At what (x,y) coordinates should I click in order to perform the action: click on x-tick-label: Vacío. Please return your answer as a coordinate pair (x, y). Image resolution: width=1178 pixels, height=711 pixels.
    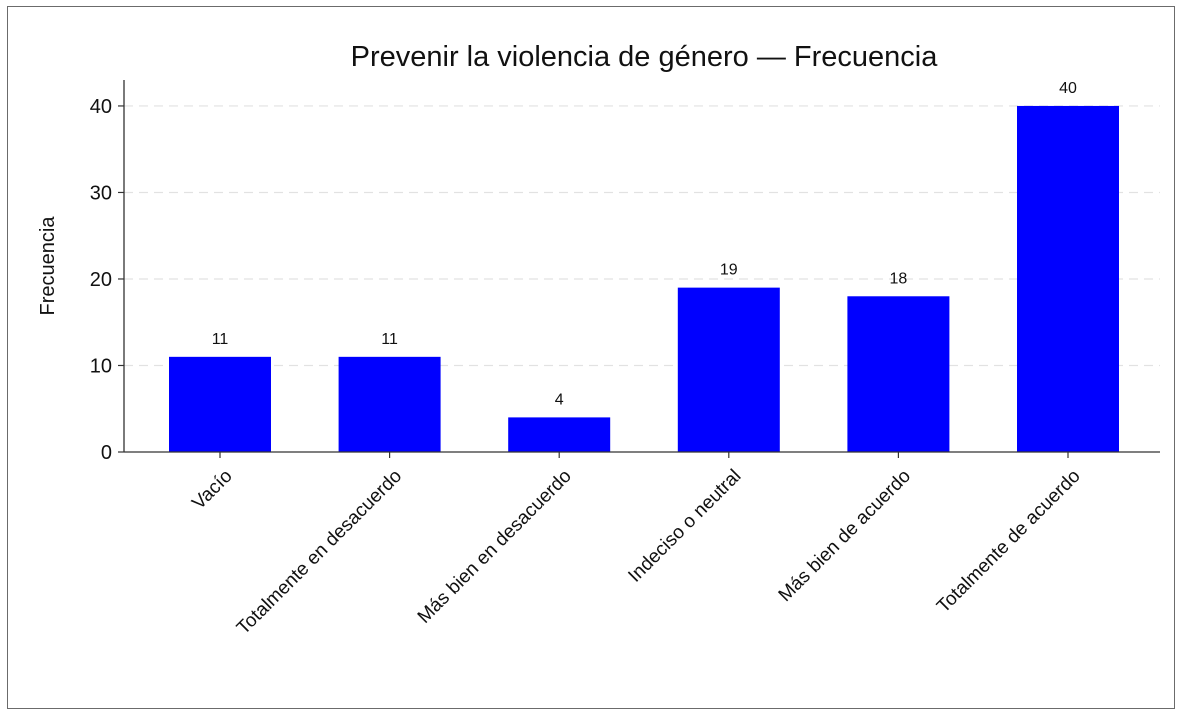
    Looking at the image, I should click on (212, 490).